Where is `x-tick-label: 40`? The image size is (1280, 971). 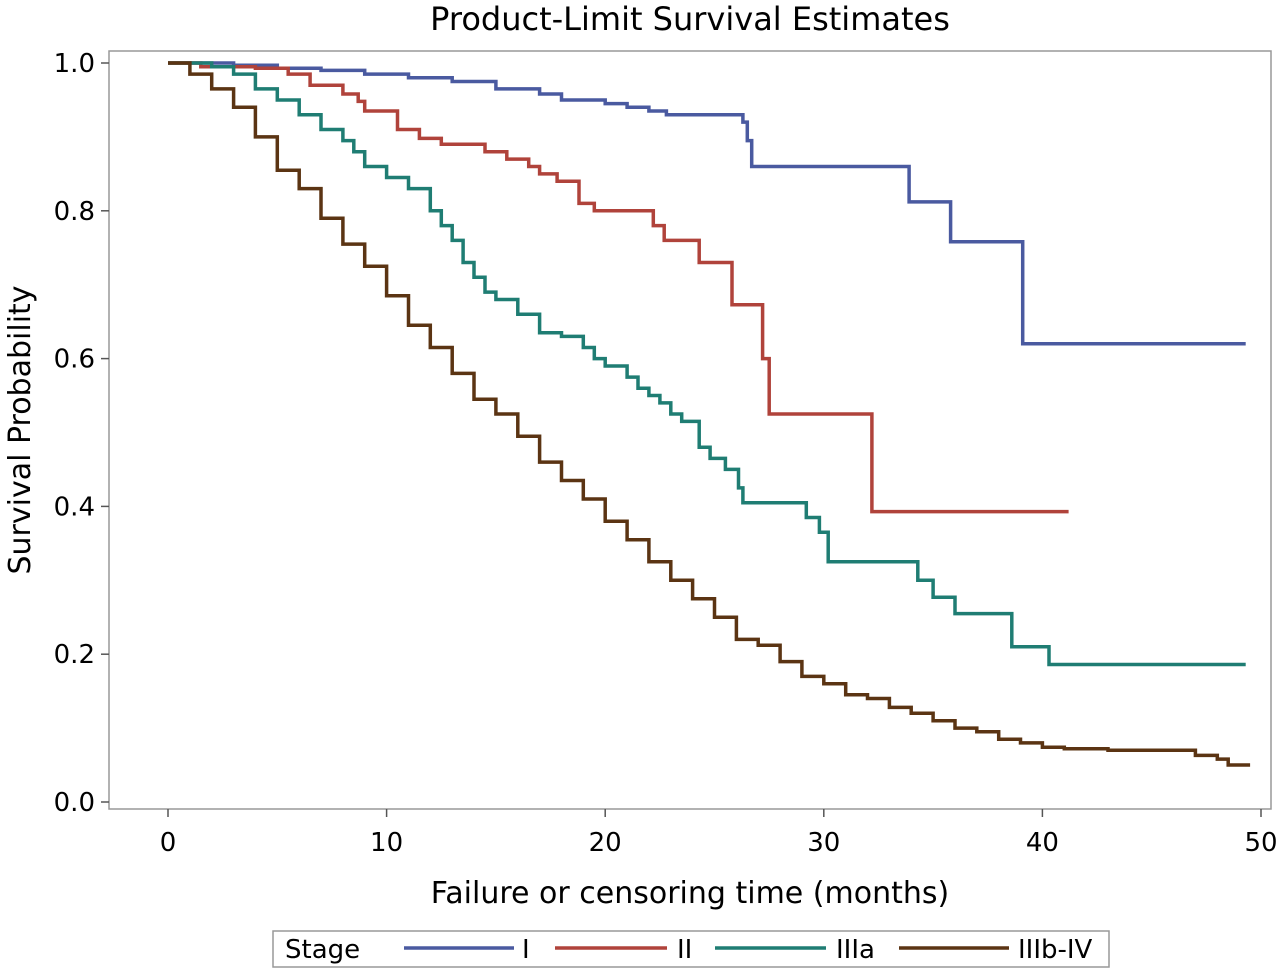
x-tick-label: 40 is located at coordinates (1042, 843).